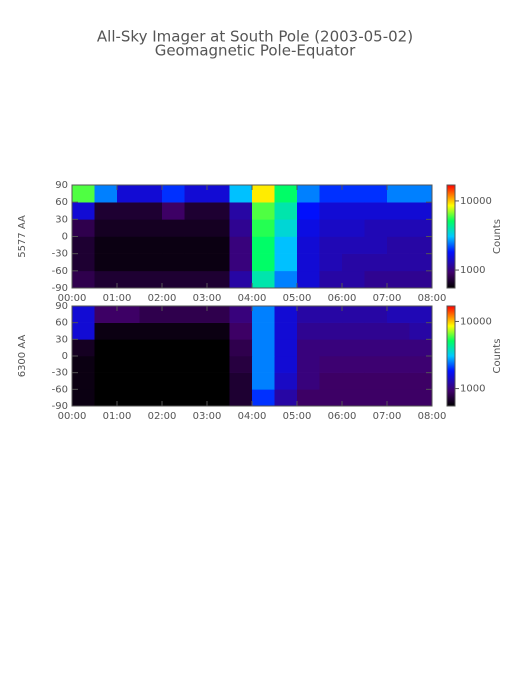 The height and width of the screenshot is (680, 510). I want to click on x-tick-label: 03:00, so click(207, 298).